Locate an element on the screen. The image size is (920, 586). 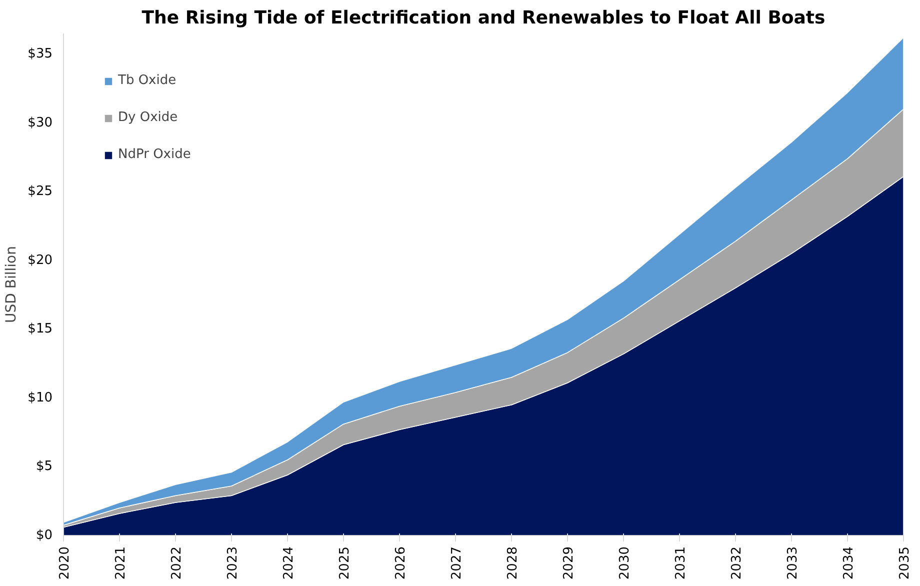
x-tick-label: 2032 is located at coordinates (737, 563).